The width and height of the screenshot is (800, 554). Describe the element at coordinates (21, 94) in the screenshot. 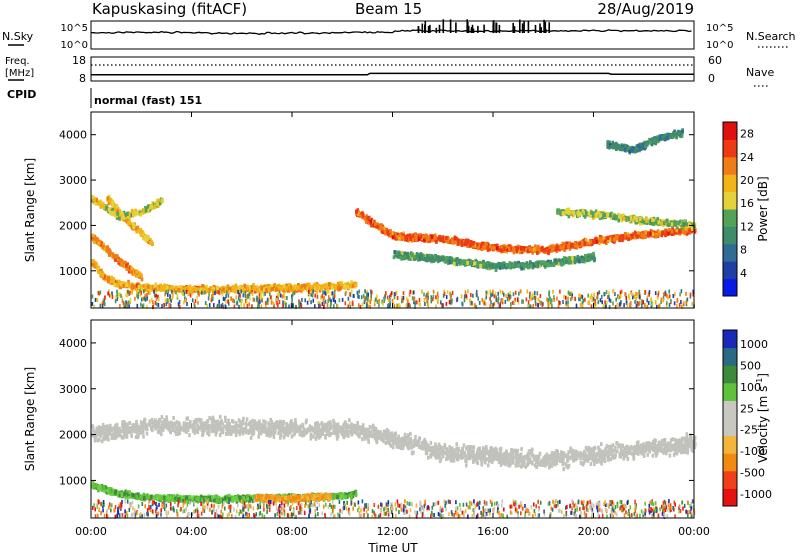

I see `cpid-label: CPID` at that location.